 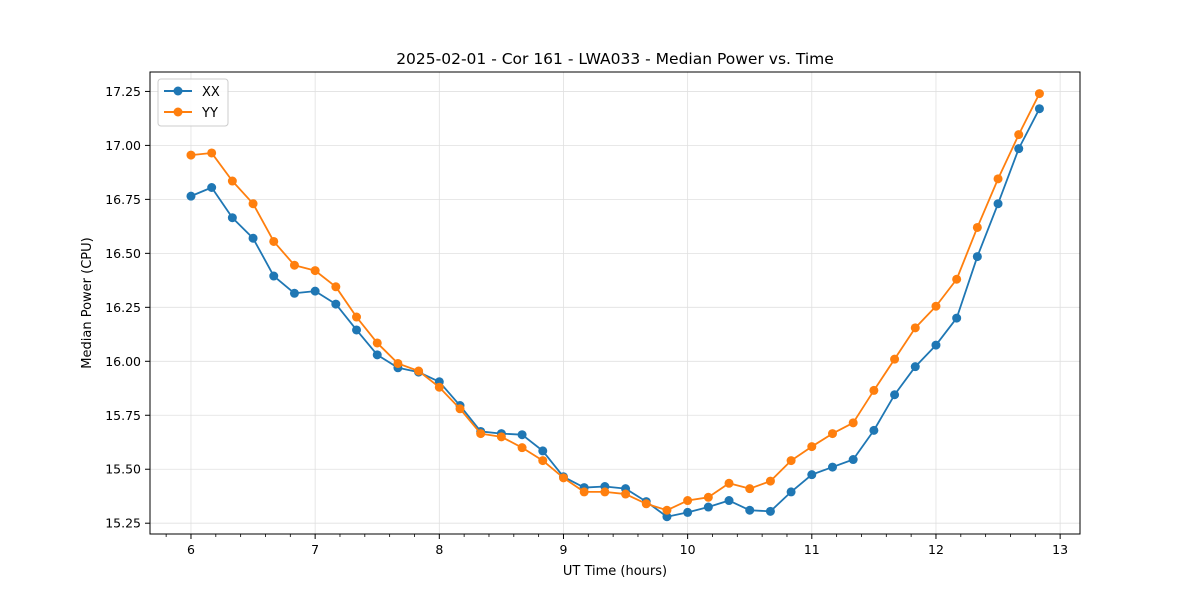 I want to click on x-tick-label: 6, so click(x=191, y=549).